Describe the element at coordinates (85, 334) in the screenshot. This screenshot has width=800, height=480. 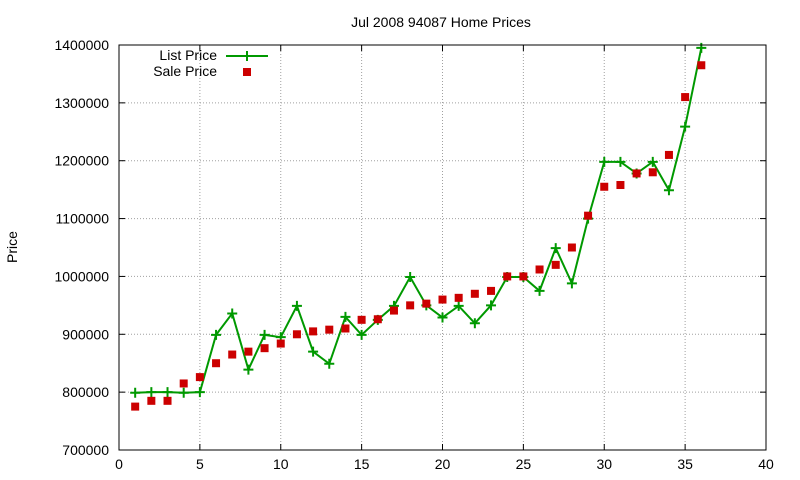
I see `y-tick-label: 900000` at that location.